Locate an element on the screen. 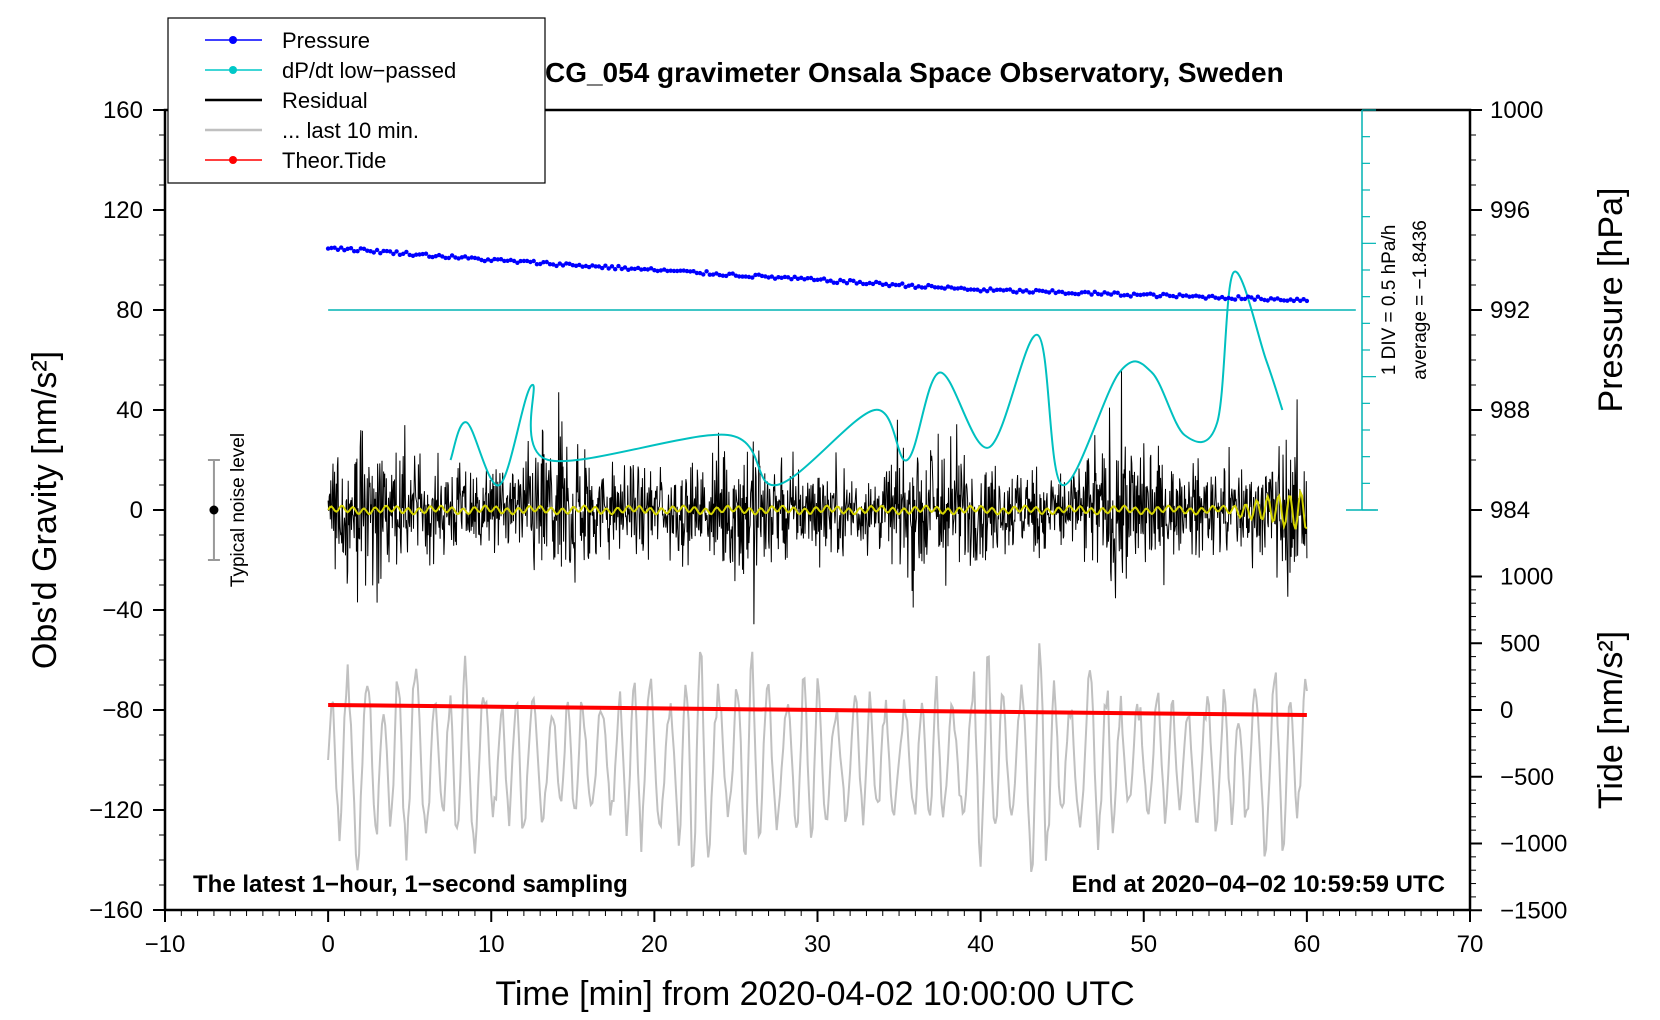  residual-series is located at coordinates (817, 497).